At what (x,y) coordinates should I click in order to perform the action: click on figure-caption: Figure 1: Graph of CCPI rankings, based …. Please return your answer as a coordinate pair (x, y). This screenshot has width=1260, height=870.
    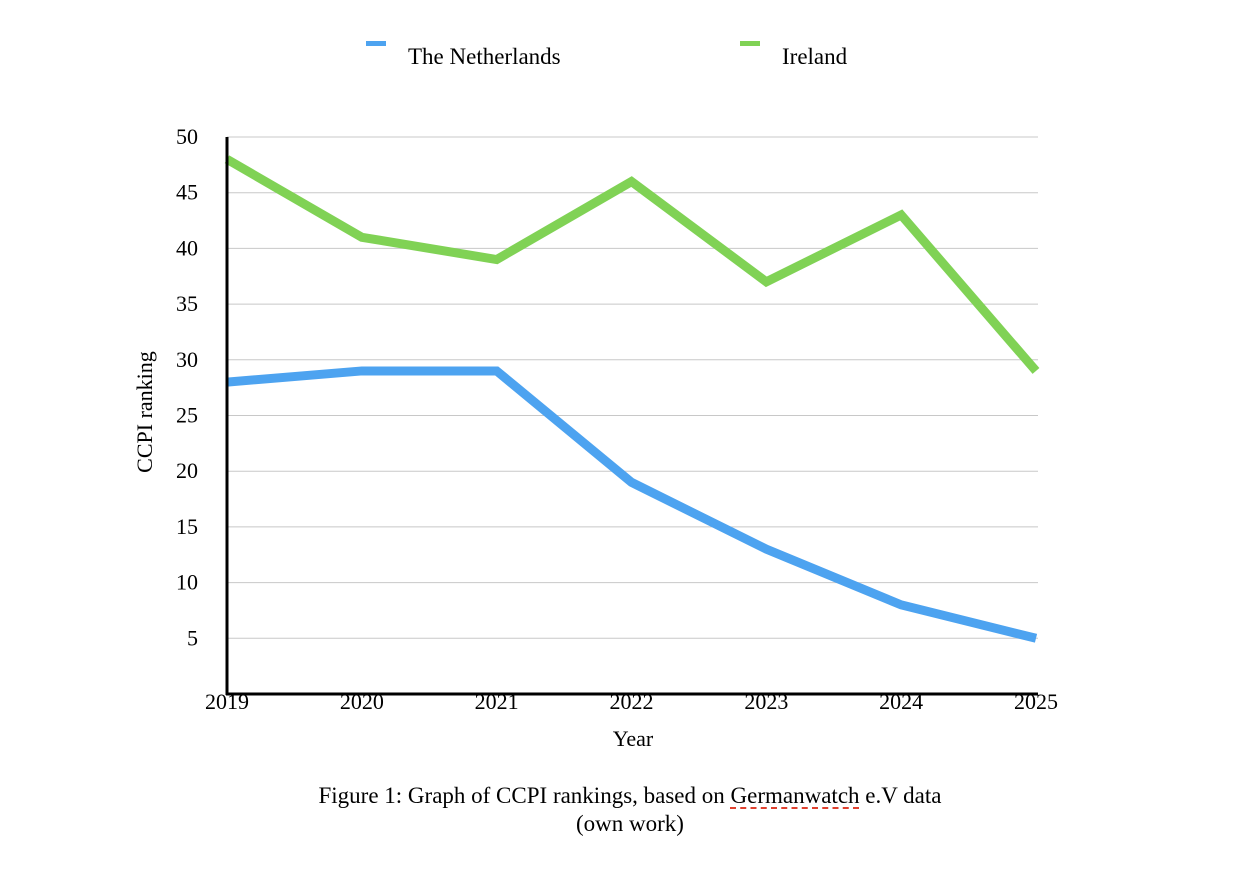
    Looking at the image, I should click on (630, 796).